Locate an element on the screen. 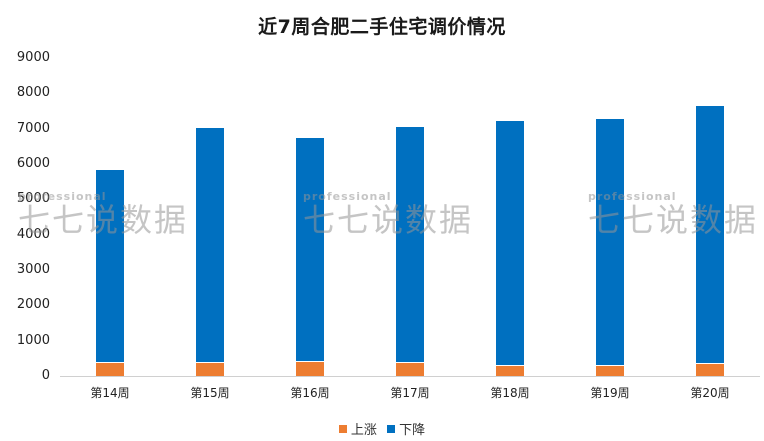 Image resolution: width=764 pixels, height=441 pixels. y-tick-label: 1000 is located at coordinates (33, 340).